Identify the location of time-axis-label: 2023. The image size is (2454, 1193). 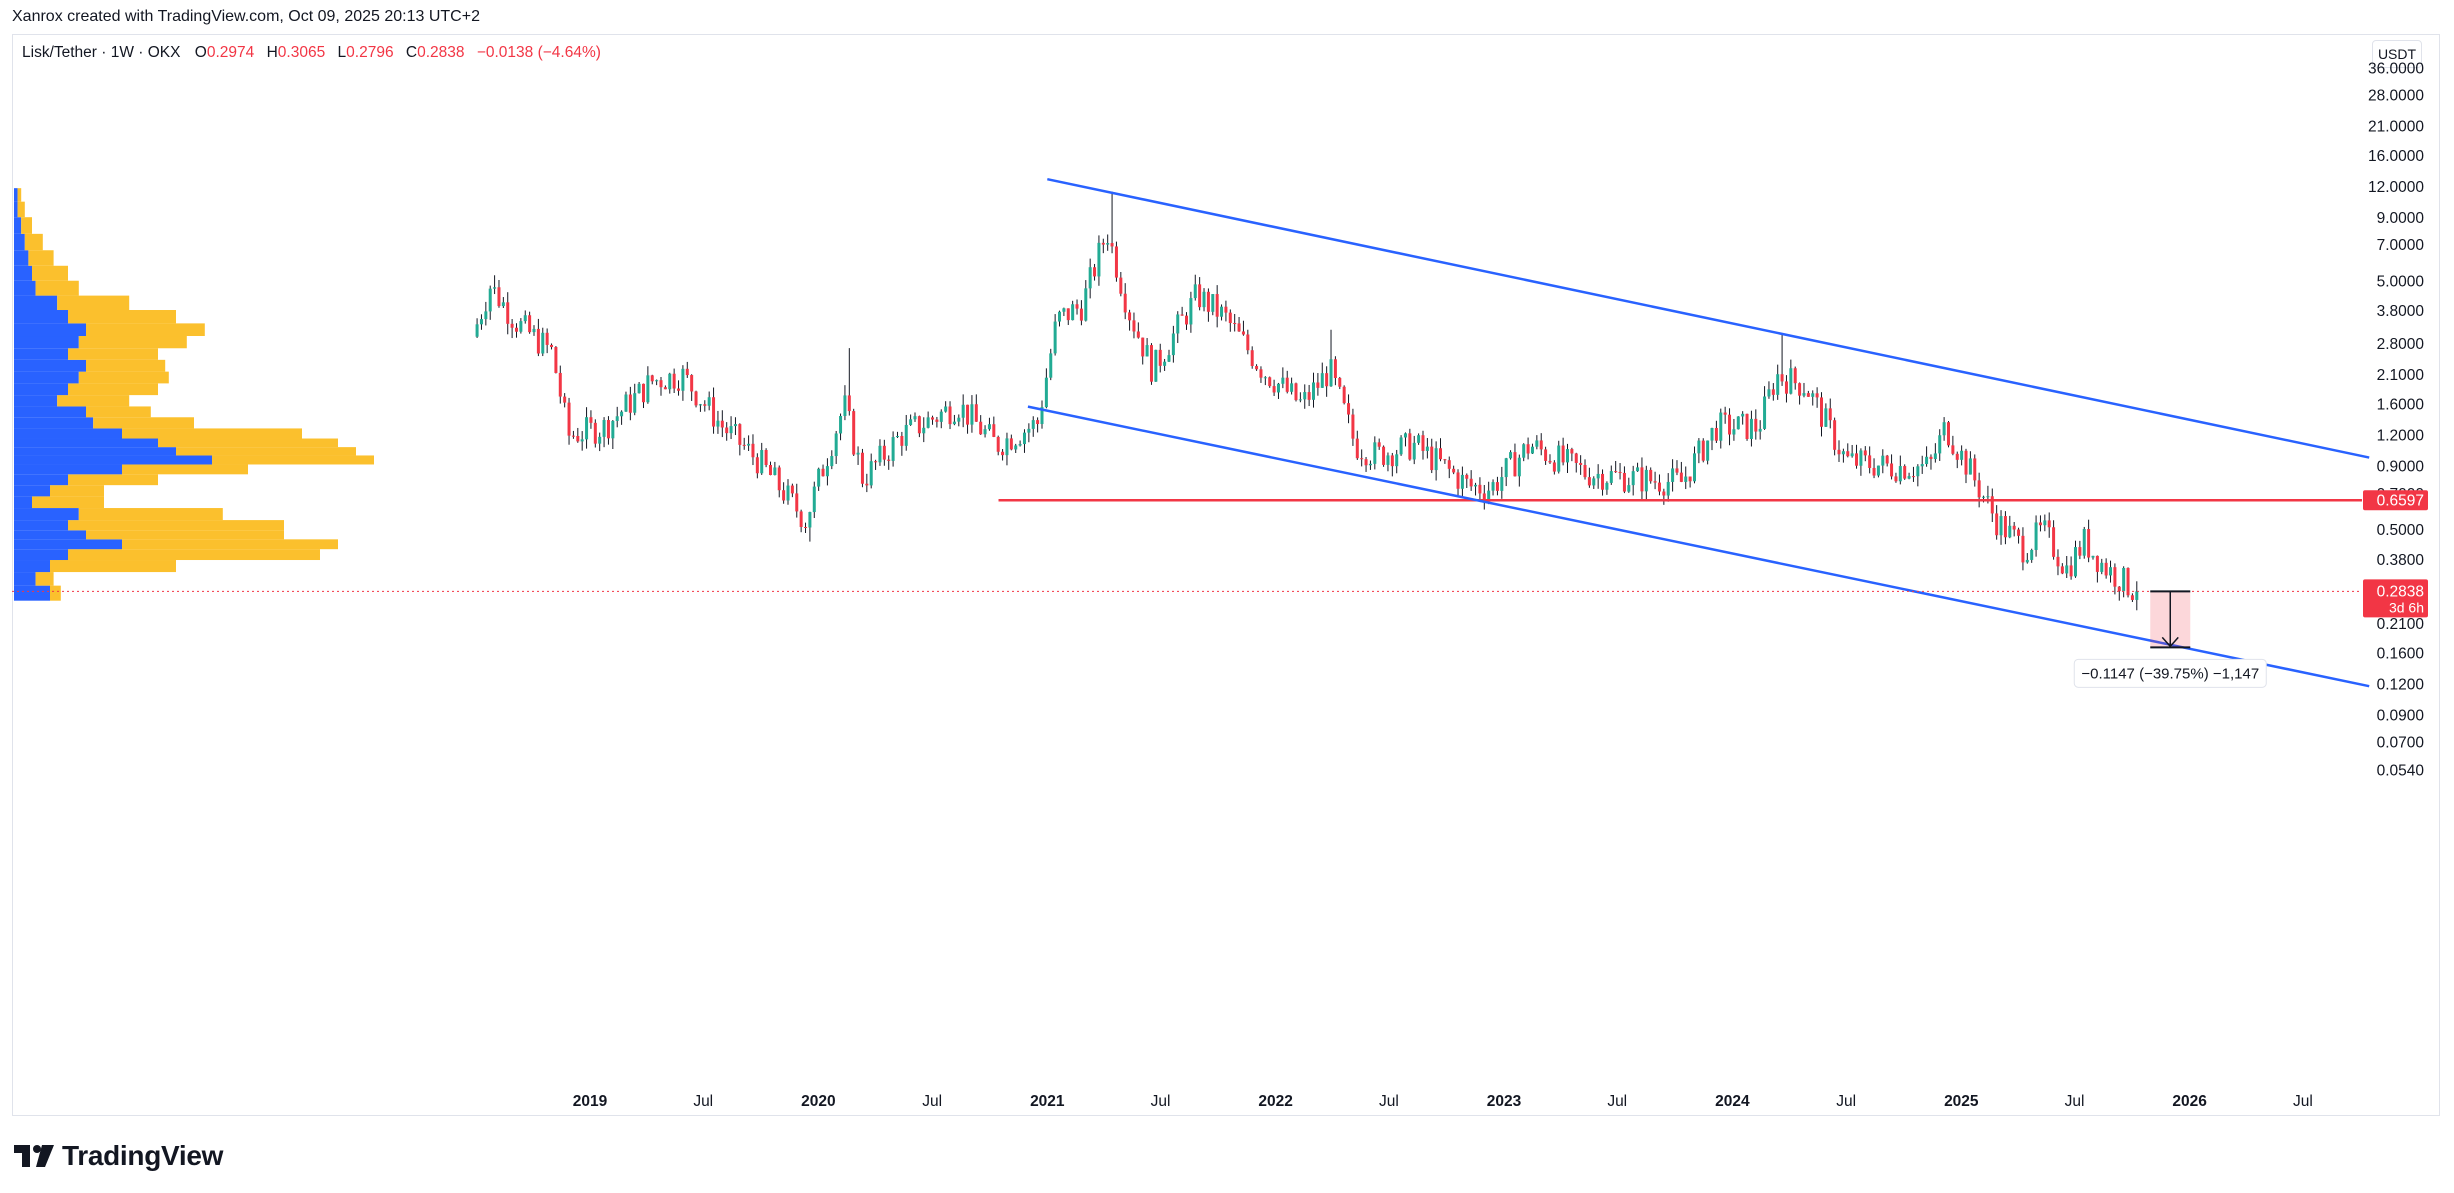
(1504, 1101).